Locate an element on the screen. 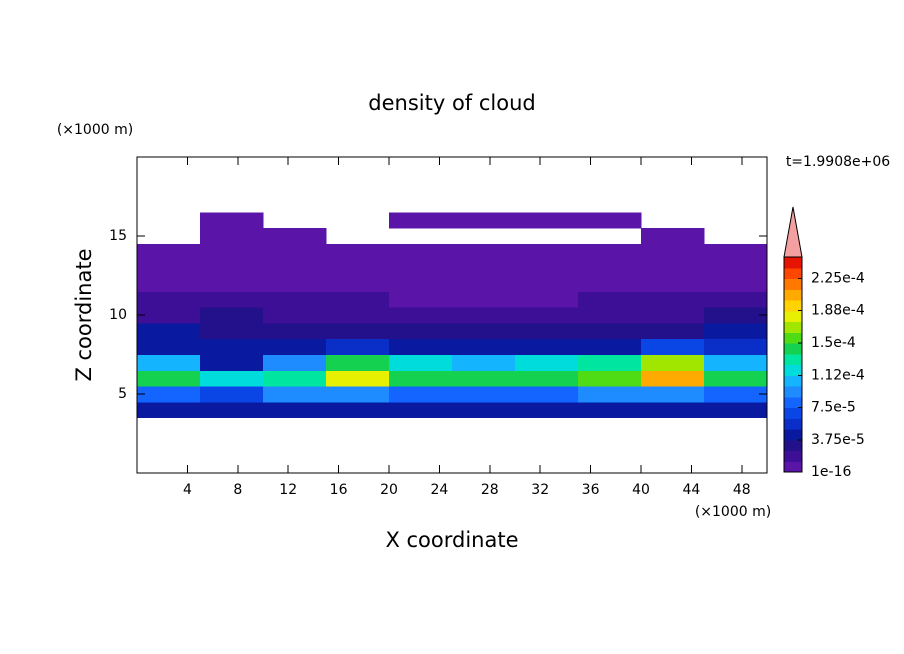 The height and width of the screenshot is (654, 904). x-tick-label: 12 is located at coordinates (288, 490).